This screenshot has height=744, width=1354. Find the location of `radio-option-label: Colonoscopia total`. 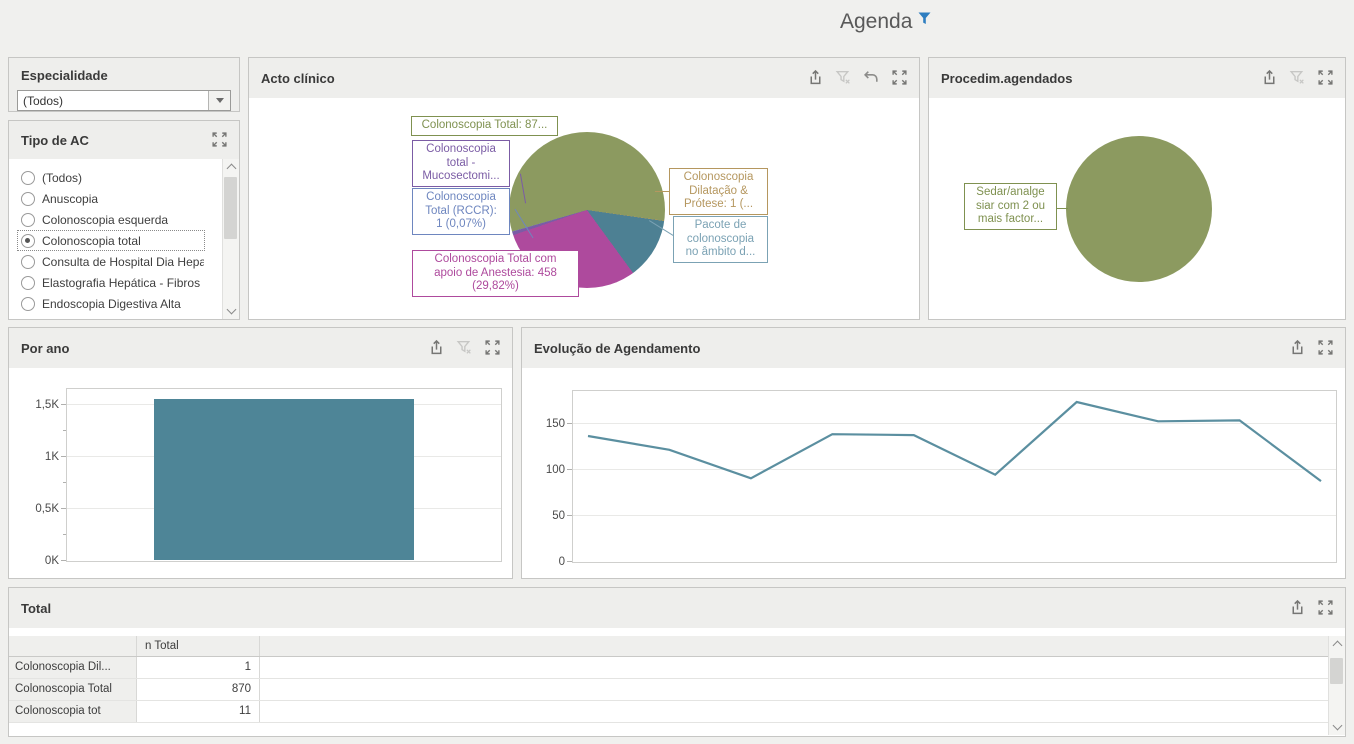

radio-option-label: Colonoscopia total is located at coordinates (91, 240).